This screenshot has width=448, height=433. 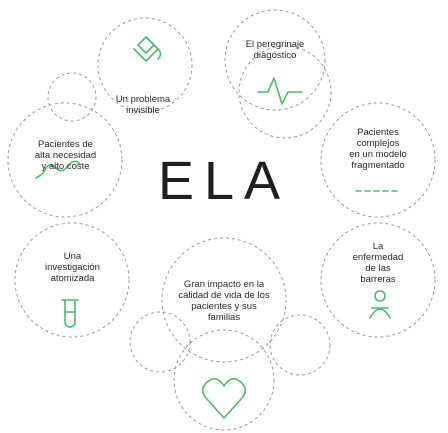 I want to click on label-need: Pacientes de alta necesidad y alto coste, so click(x=65, y=155).